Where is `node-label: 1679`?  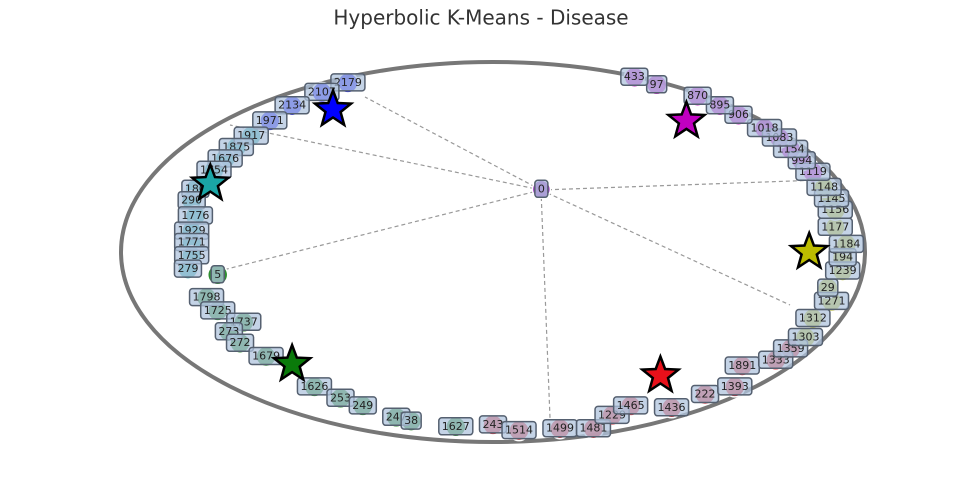 node-label: 1679 is located at coordinates (266, 356).